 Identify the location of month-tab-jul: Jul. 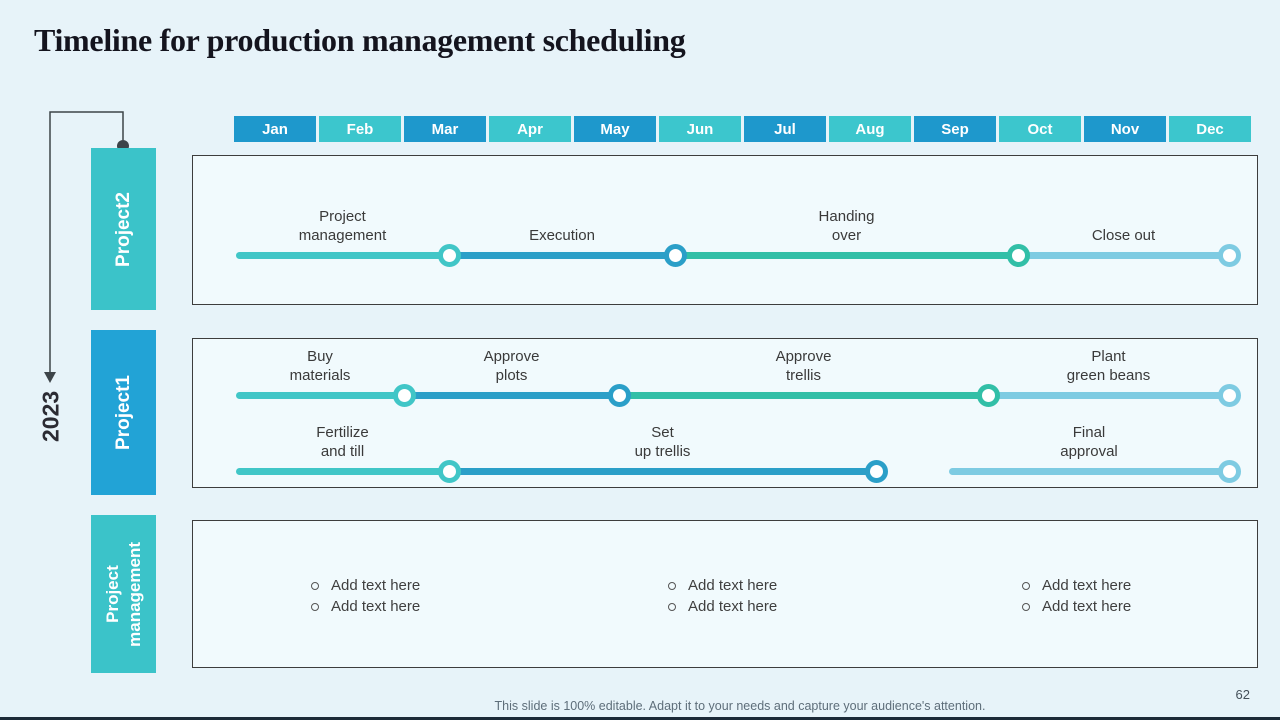
(785, 129).